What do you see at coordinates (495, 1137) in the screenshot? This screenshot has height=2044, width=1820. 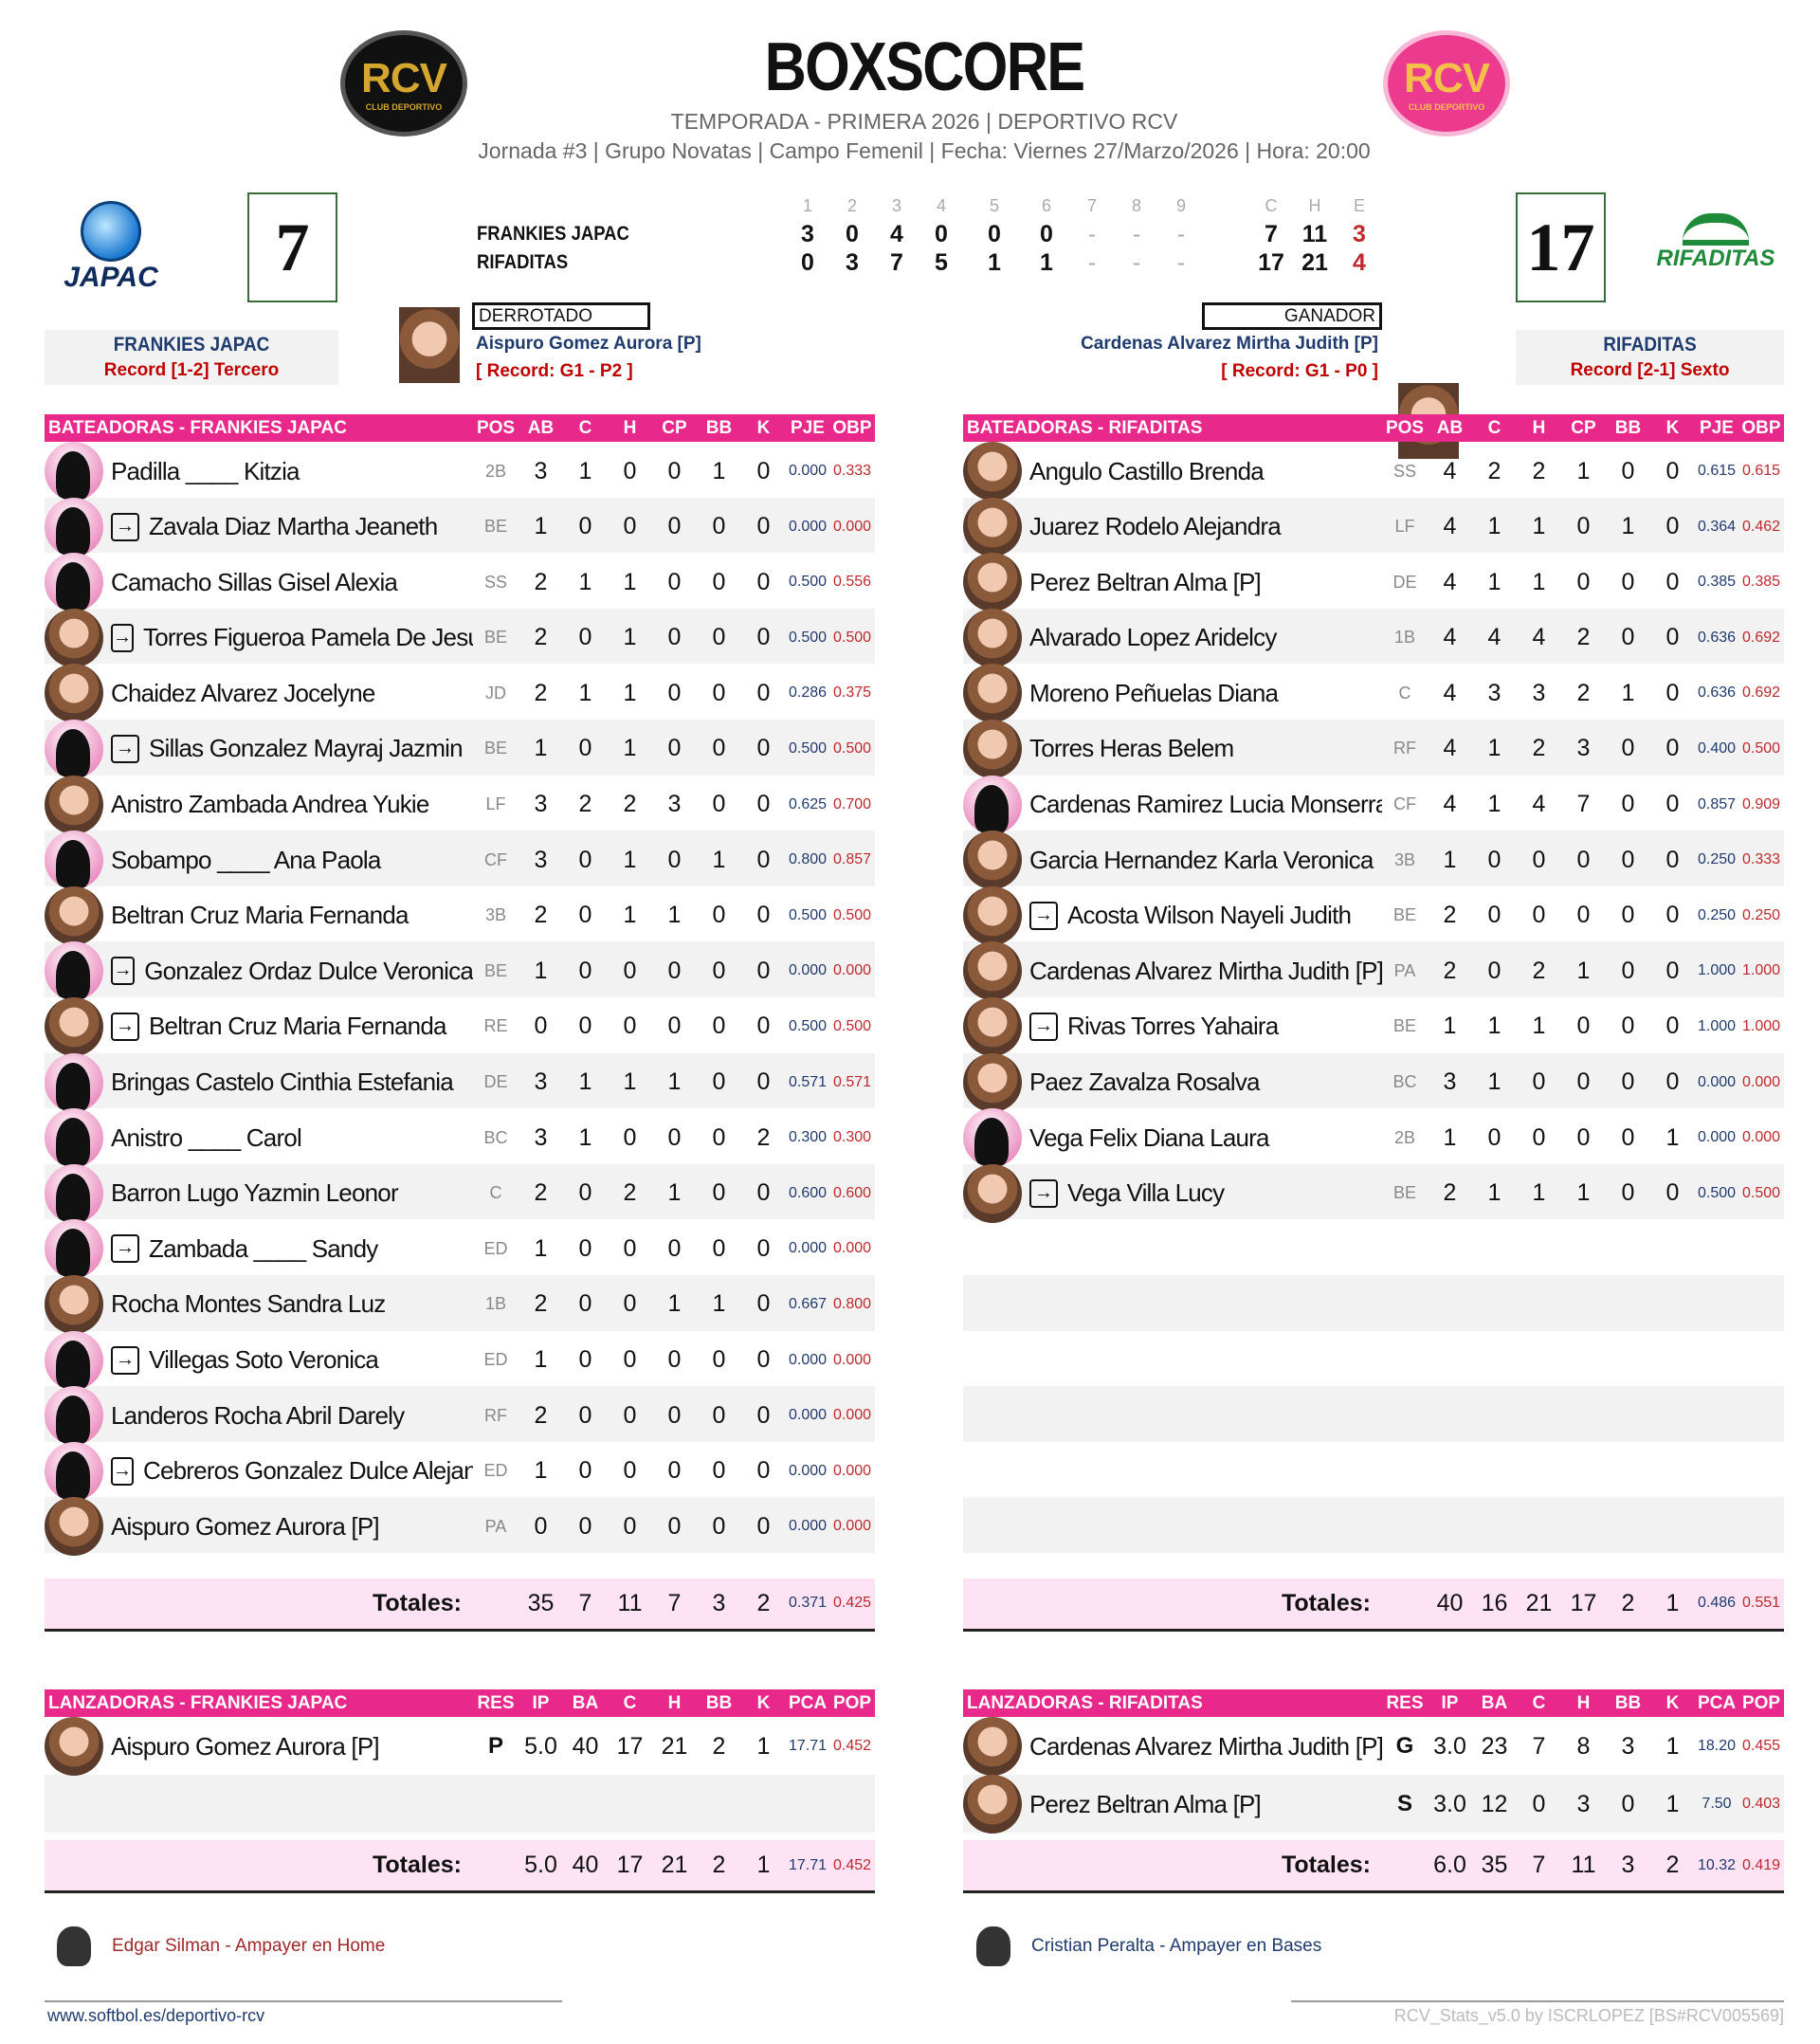 I see `stat-pos: BC` at bounding box center [495, 1137].